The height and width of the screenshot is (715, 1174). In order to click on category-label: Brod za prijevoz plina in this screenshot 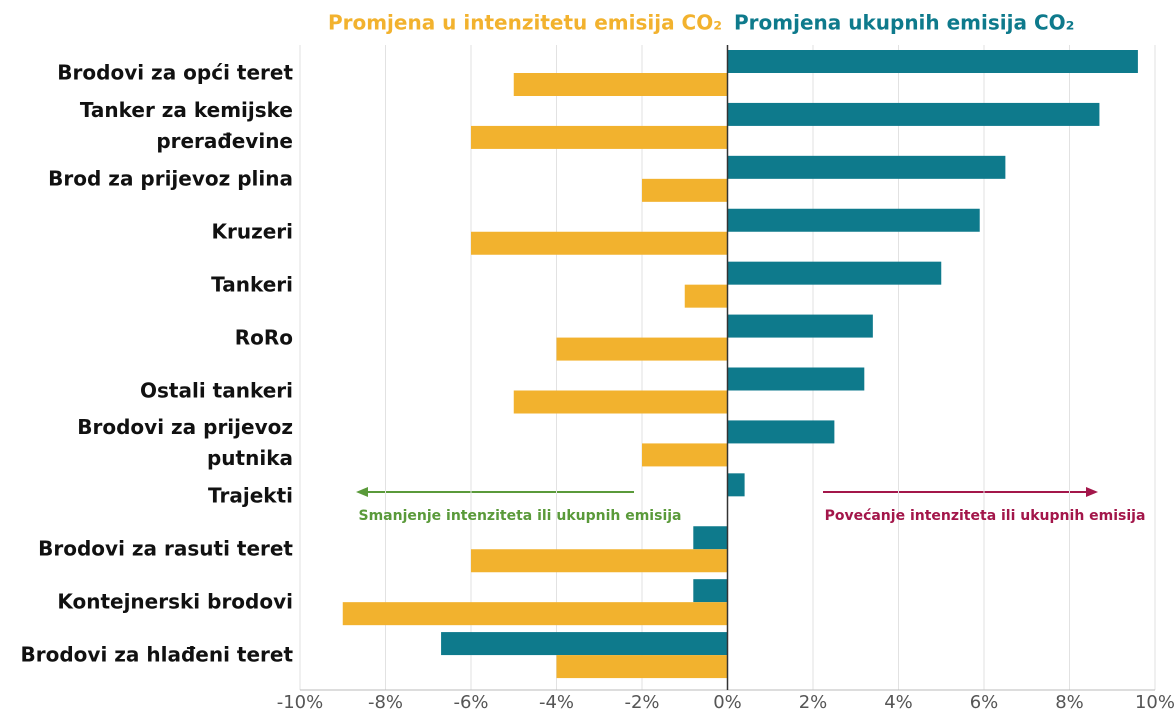, I will do `click(170, 178)`.